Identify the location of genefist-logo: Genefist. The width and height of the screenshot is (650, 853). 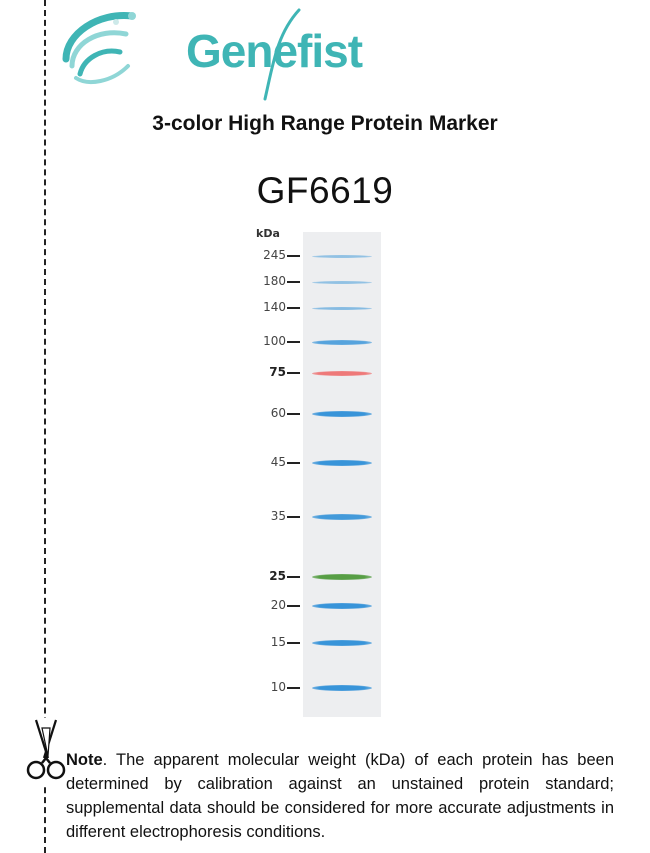
(210, 54).